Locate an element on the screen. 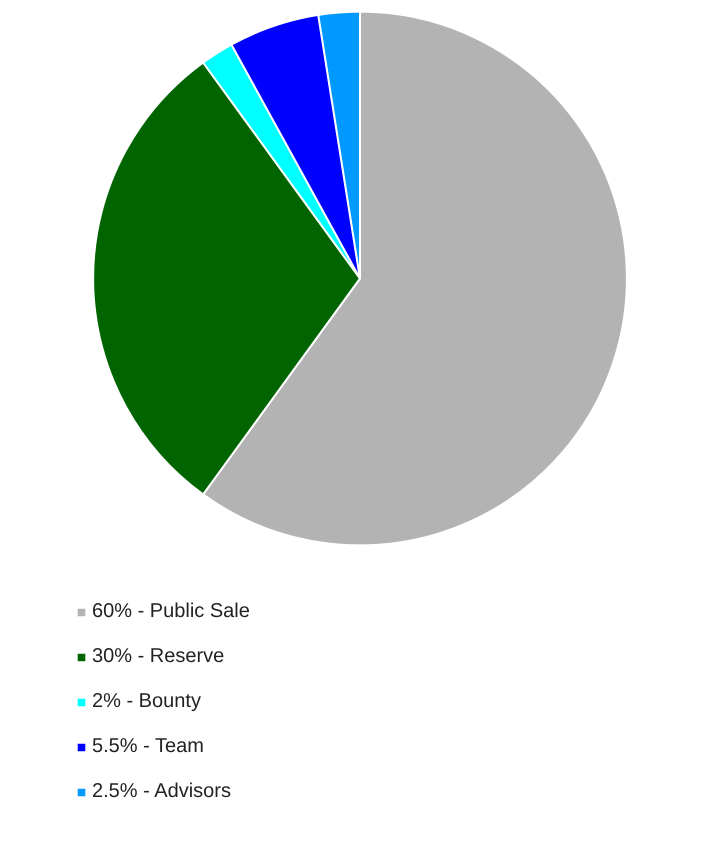 Image resolution: width=719 pixels, height=843 pixels. legend-label: 60% - Public Sale is located at coordinates (171, 611).